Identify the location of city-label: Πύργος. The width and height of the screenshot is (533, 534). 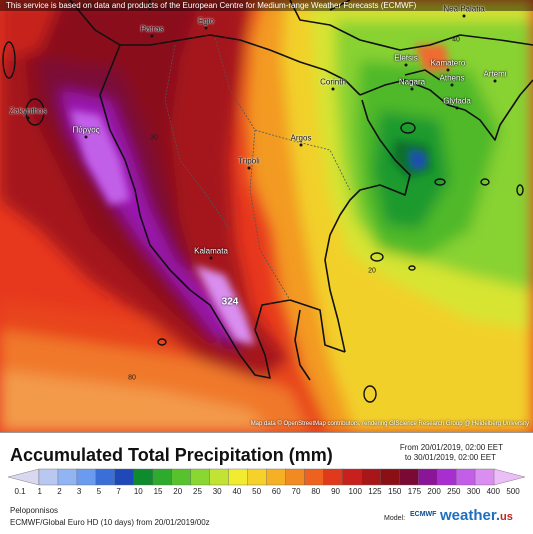
(86, 130).